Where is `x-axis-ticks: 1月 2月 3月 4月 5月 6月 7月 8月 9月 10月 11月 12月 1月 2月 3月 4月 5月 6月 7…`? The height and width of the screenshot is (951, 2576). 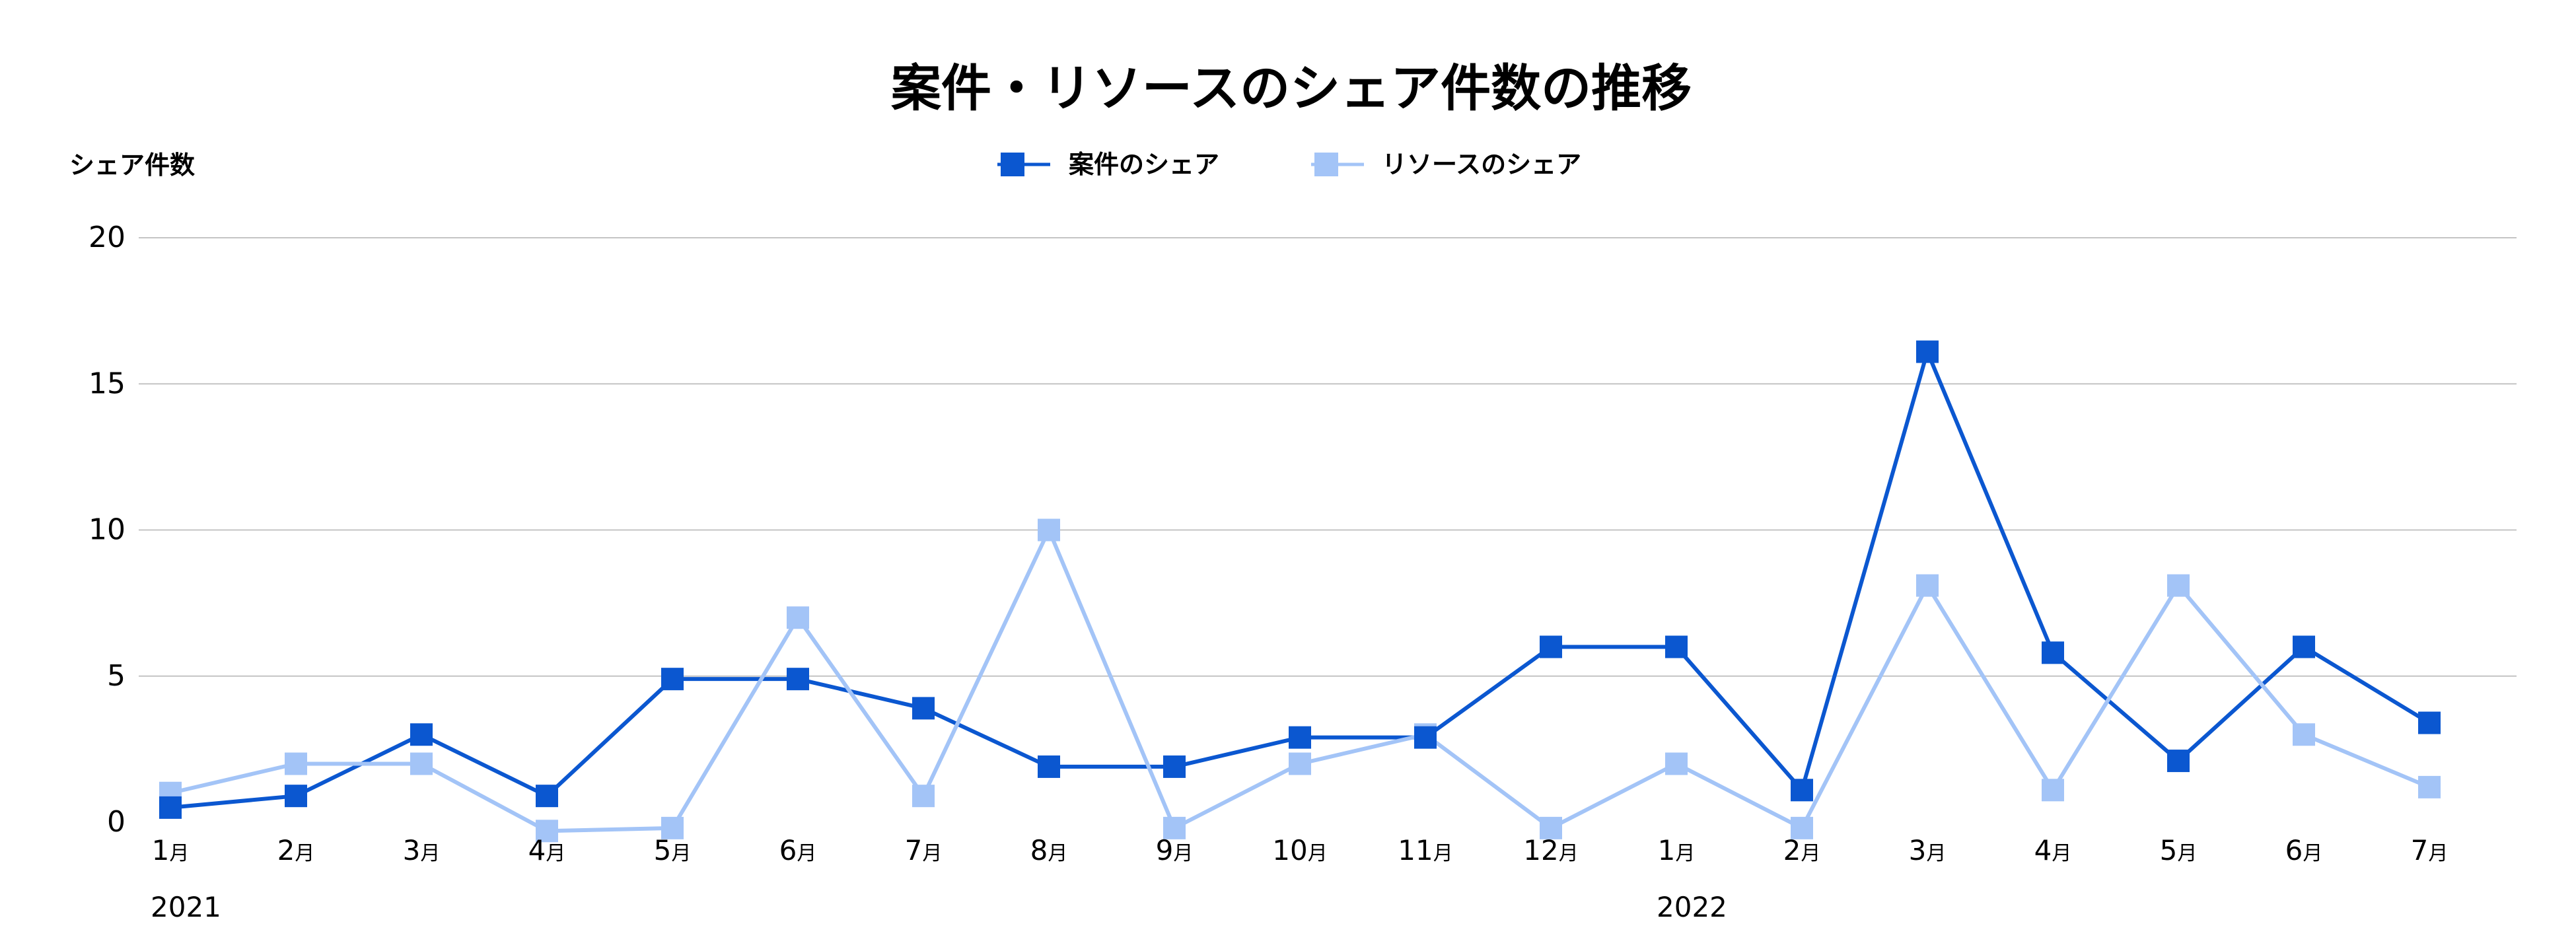
x-axis-ticks: 1月 2月 3月 4月 5月 6月 7月 8月 9月 10月 11月 12月 1月 2月 3月 4月 5月 6月 7… is located at coordinates (1300, 850).